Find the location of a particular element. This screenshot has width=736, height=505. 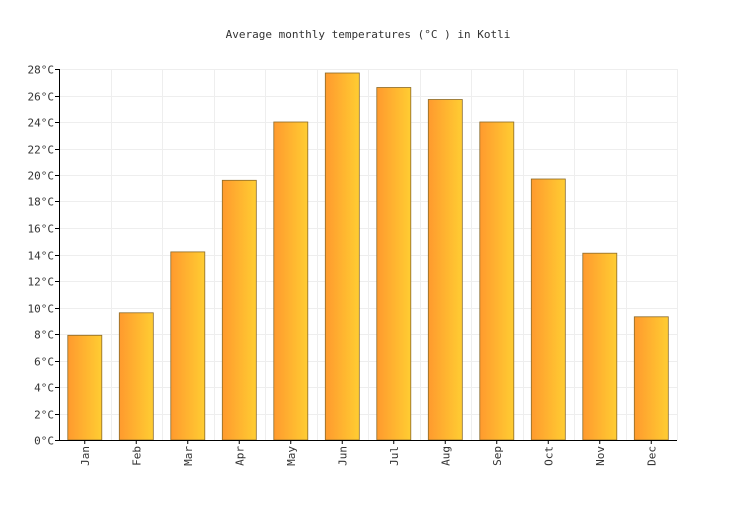

bar-may is located at coordinates (291, 281).